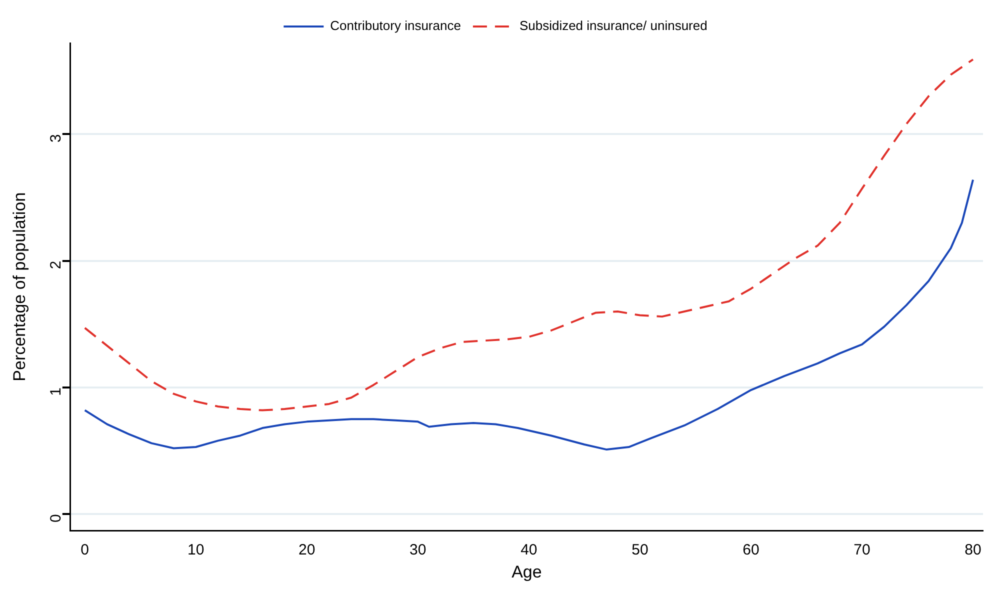  What do you see at coordinates (85, 550) in the screenshot?
I see `x-tick-label: 0` at bounding box center [85, 550].